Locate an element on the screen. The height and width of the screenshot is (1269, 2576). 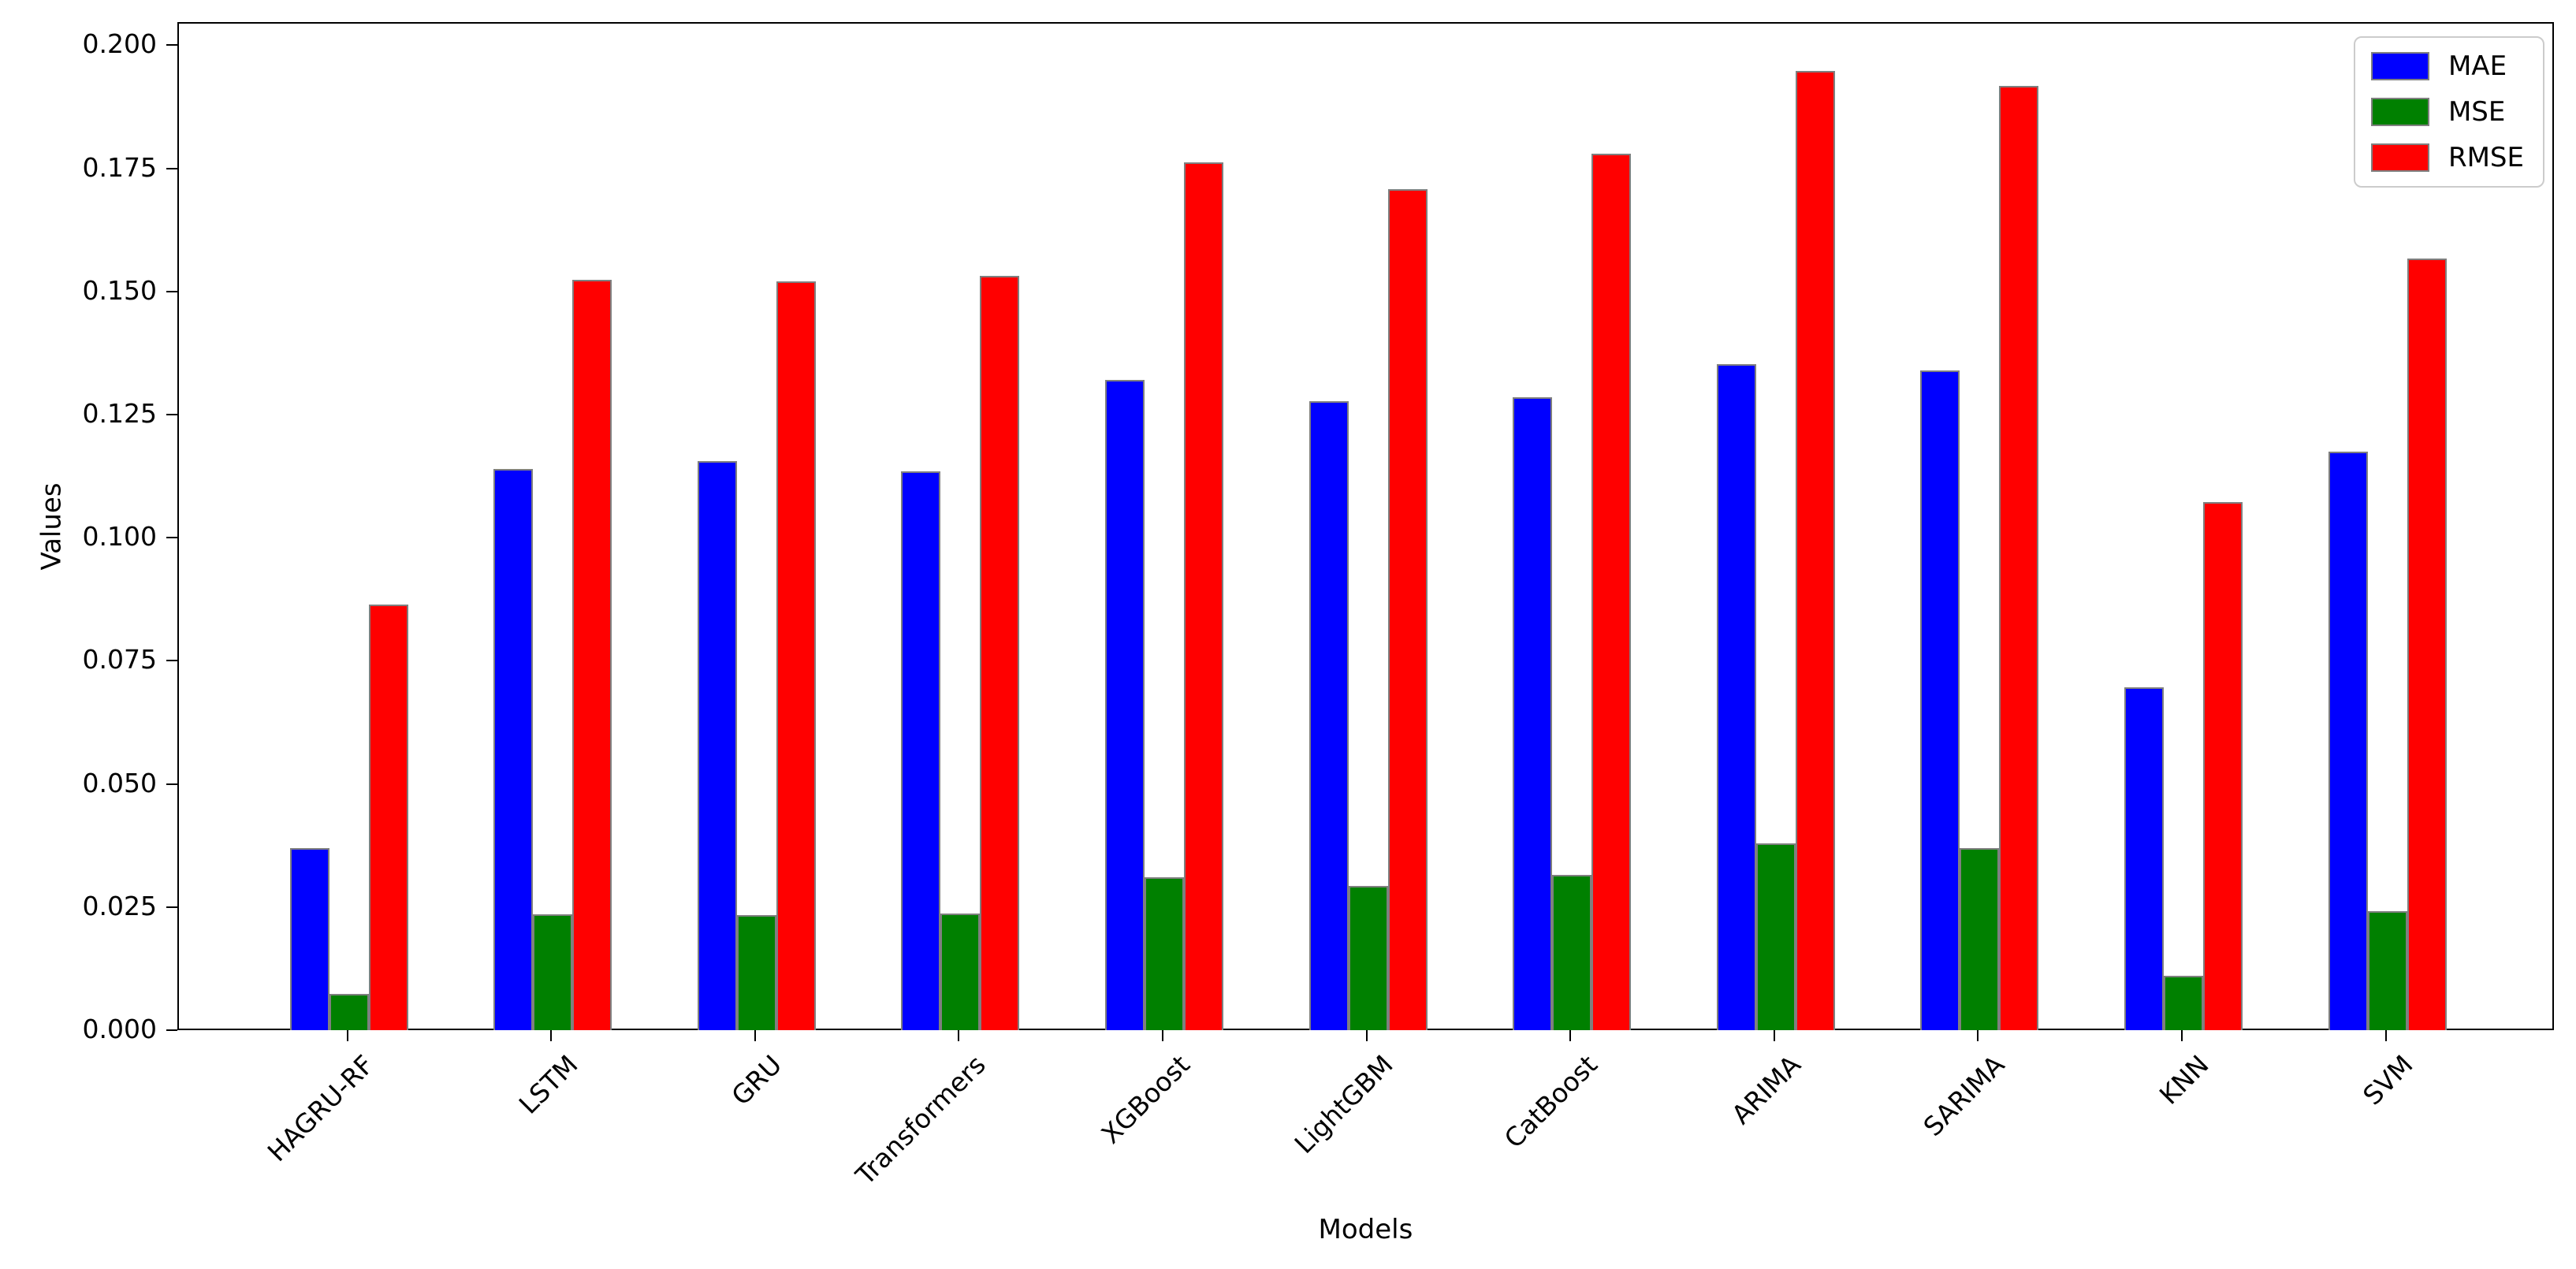
bar-mae-hagru-rf is located at coordinates (309, 939).